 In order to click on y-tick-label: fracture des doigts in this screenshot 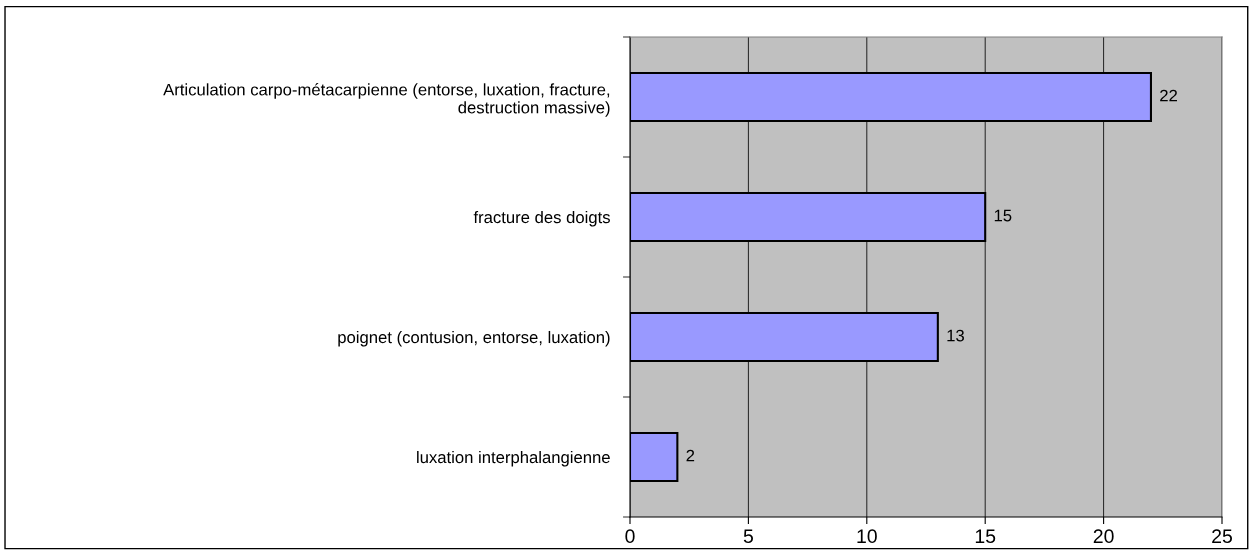, I will do `click(541, 218)`.